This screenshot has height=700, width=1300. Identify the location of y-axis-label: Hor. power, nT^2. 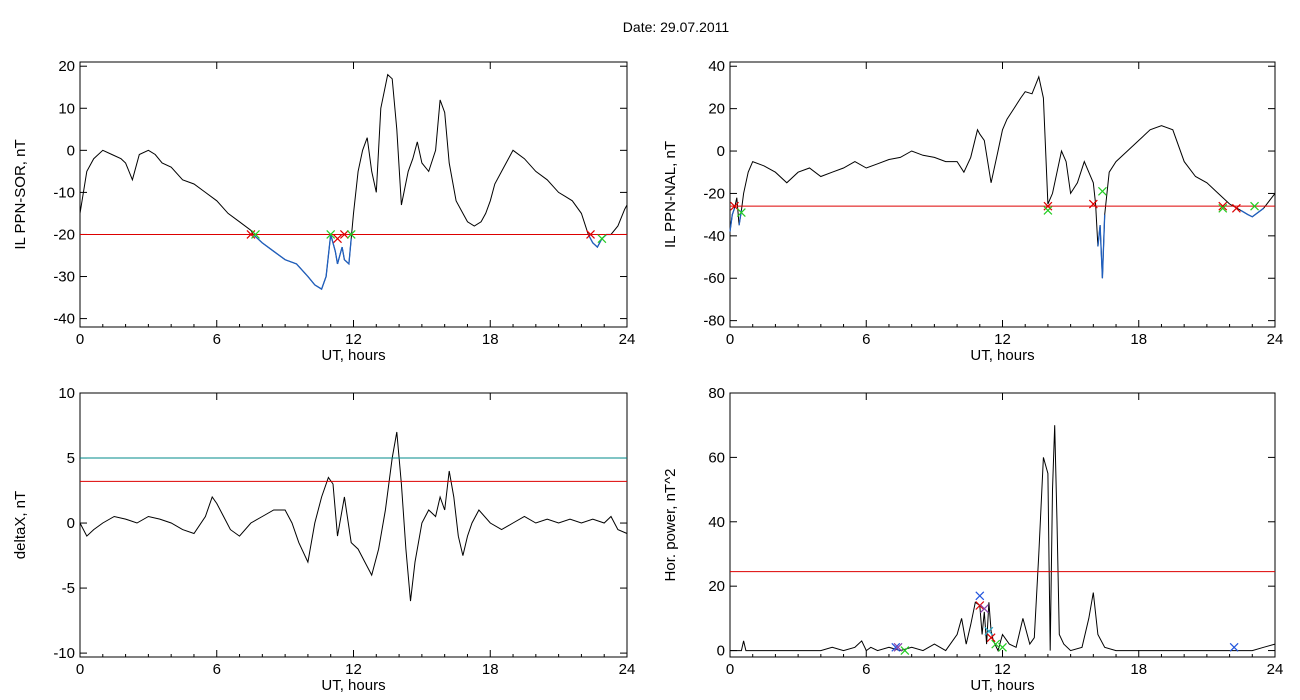
(670, 525).